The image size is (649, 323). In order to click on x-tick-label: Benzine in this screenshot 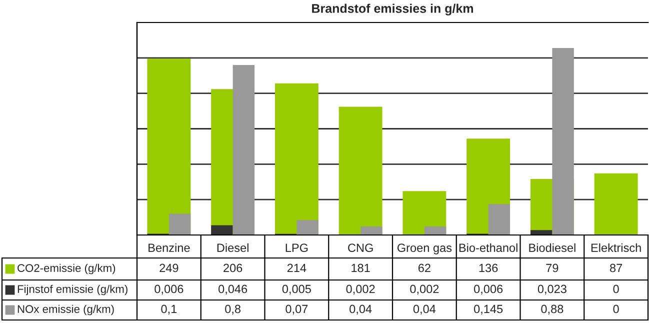, I will do `click(169, 247)`.